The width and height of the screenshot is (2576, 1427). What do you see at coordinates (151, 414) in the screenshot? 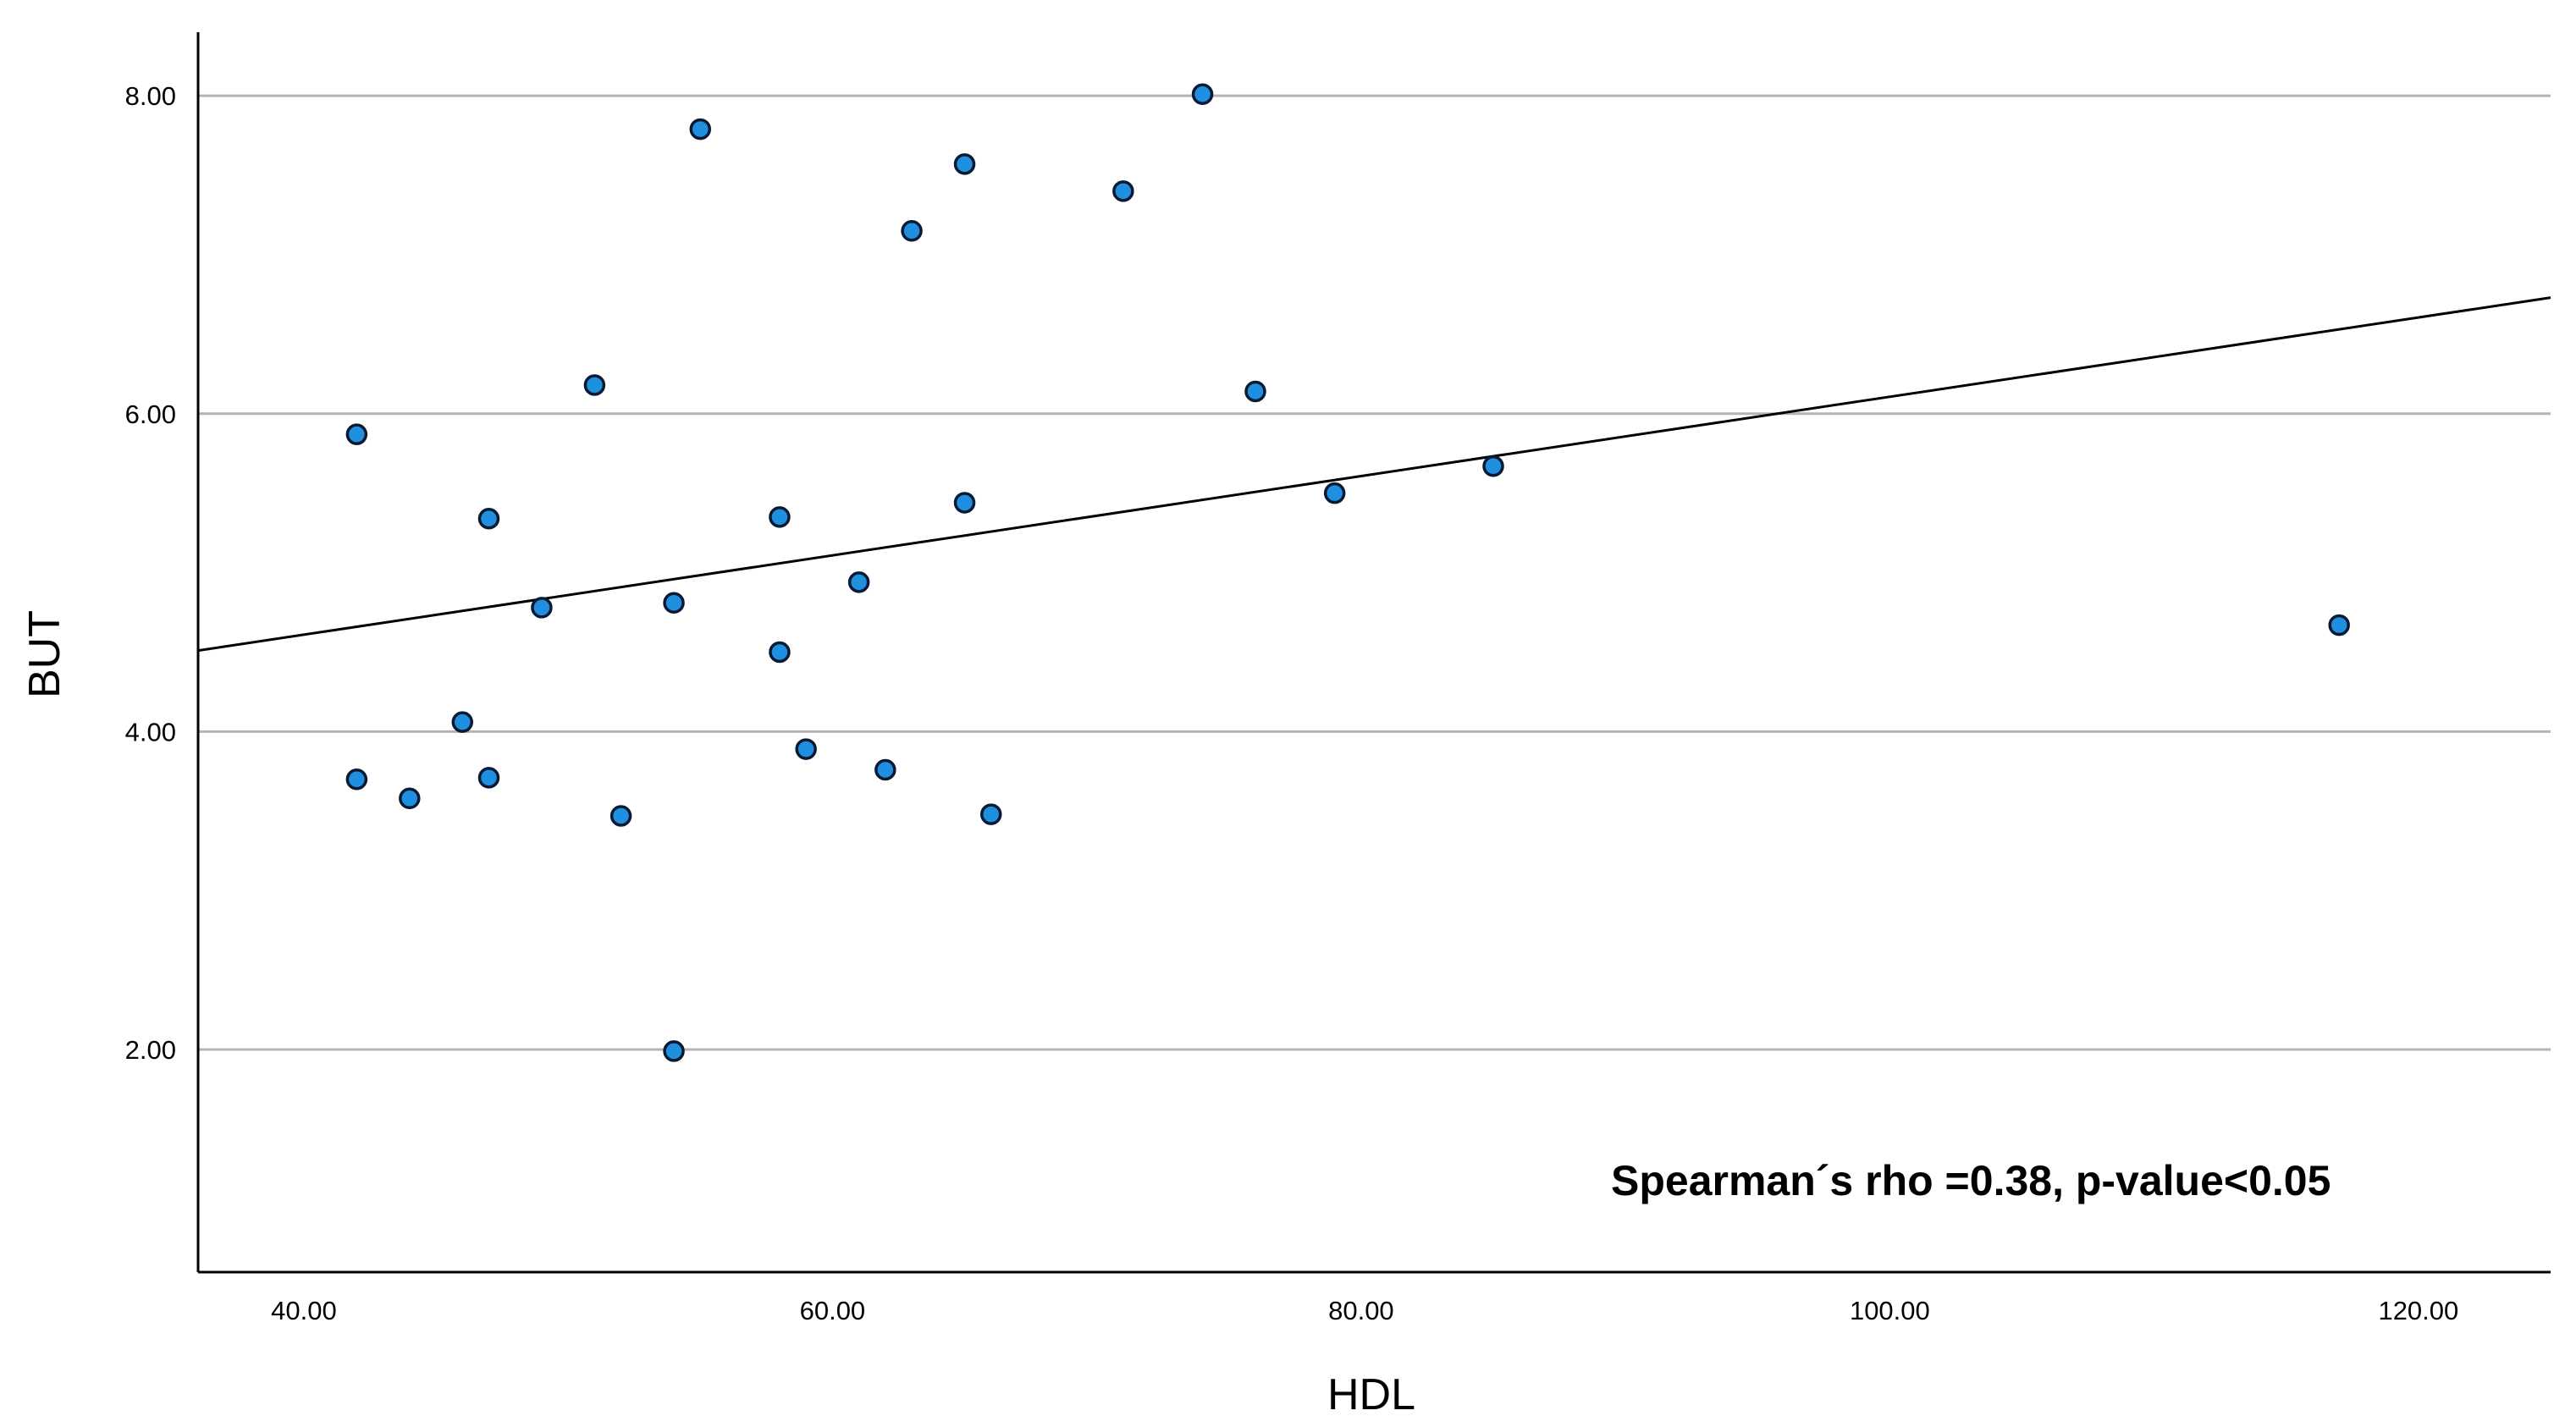
I see `y-tick-label: 6.00` at bounding box center [151, 414].